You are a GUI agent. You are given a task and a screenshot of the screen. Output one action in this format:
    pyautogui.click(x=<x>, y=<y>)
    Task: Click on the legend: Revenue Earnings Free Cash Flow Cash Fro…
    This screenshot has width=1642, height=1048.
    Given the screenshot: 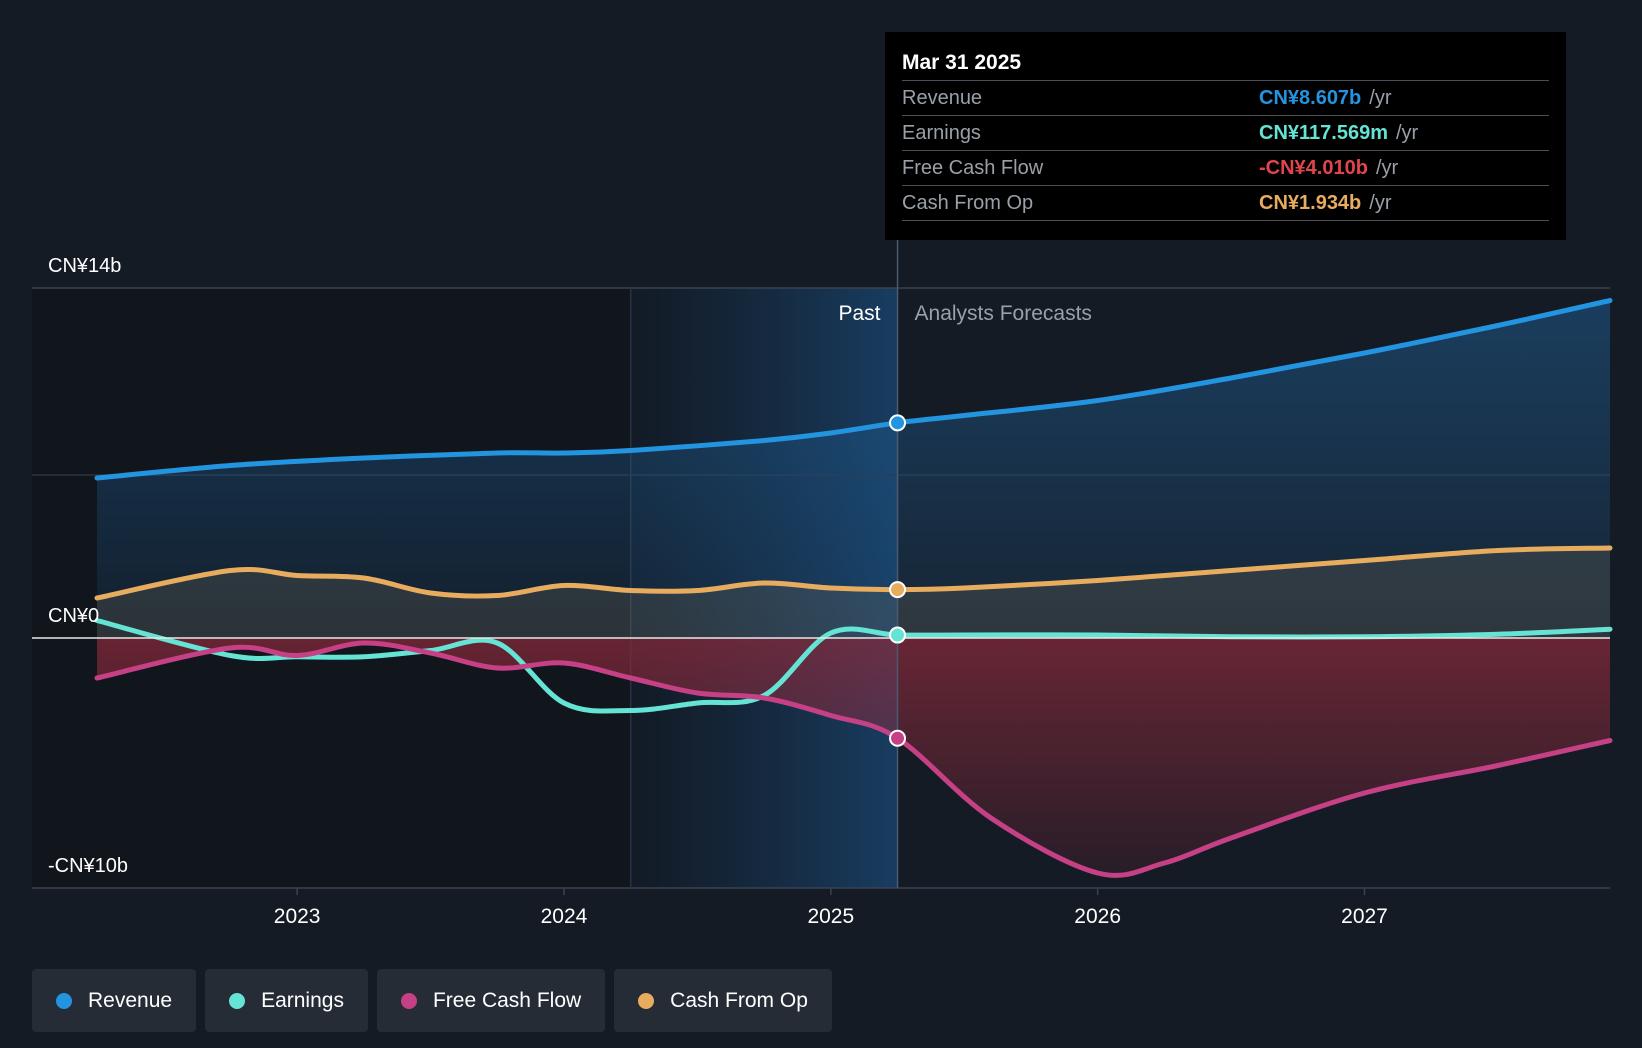 What is the action you would take?
    pyautogui.click(x=432, y=1000)
    